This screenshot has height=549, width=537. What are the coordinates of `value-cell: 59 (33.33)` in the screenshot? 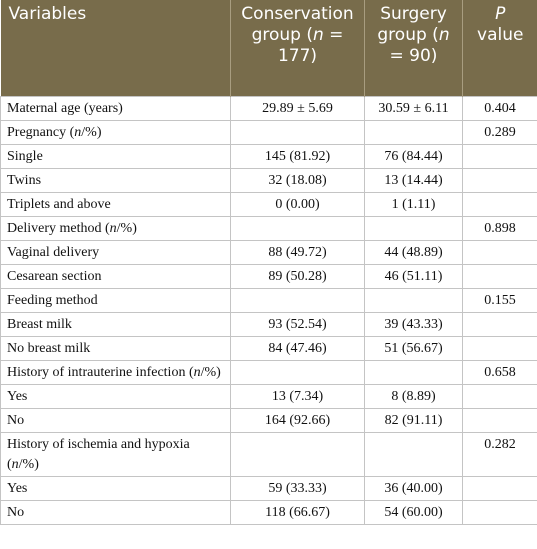 It's located at (297, 488).